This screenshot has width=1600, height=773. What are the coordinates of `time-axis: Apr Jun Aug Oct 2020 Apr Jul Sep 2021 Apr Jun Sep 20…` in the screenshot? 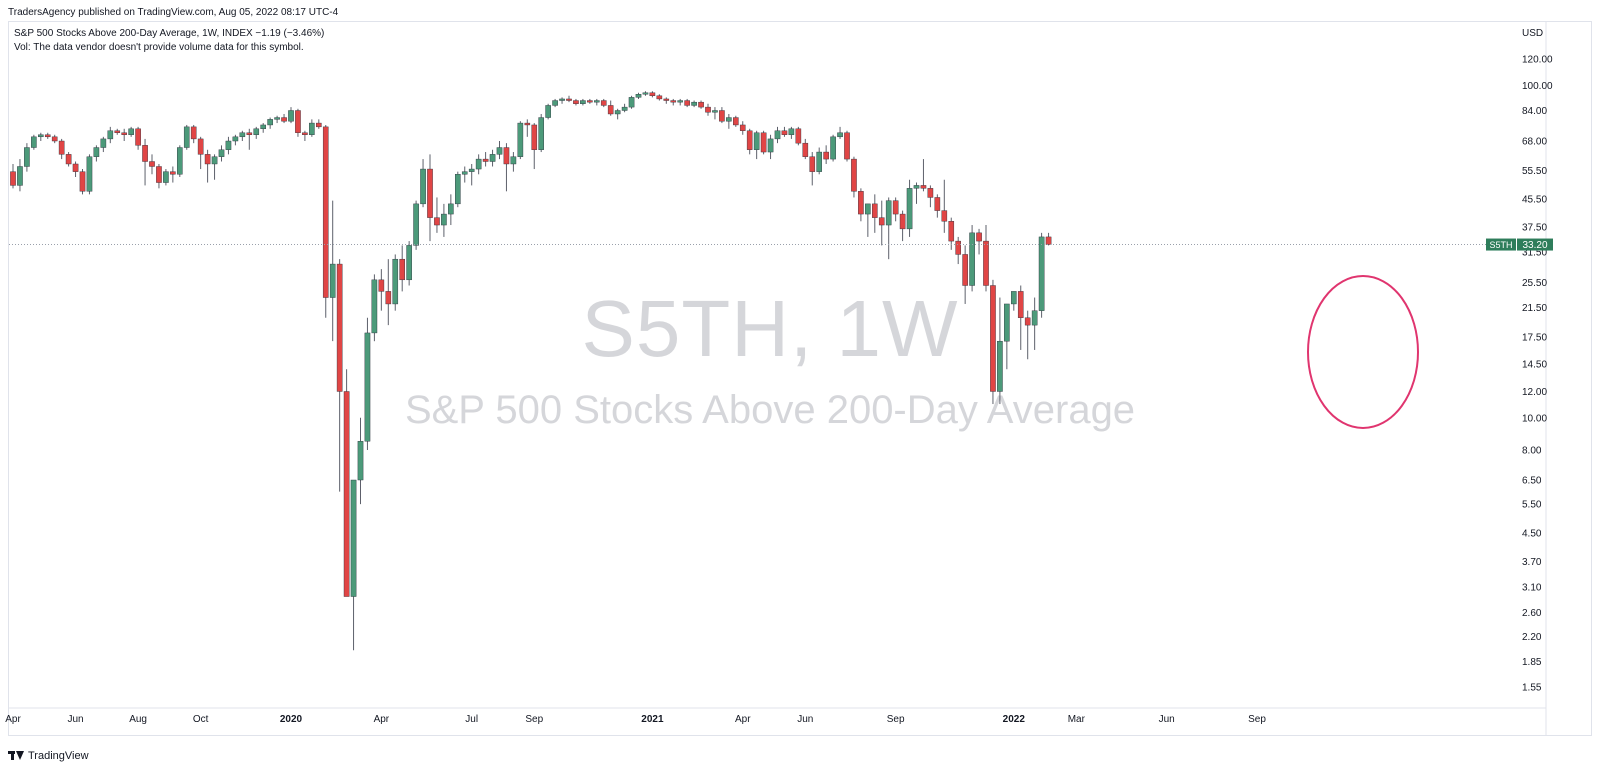 It's located at (635, 719).